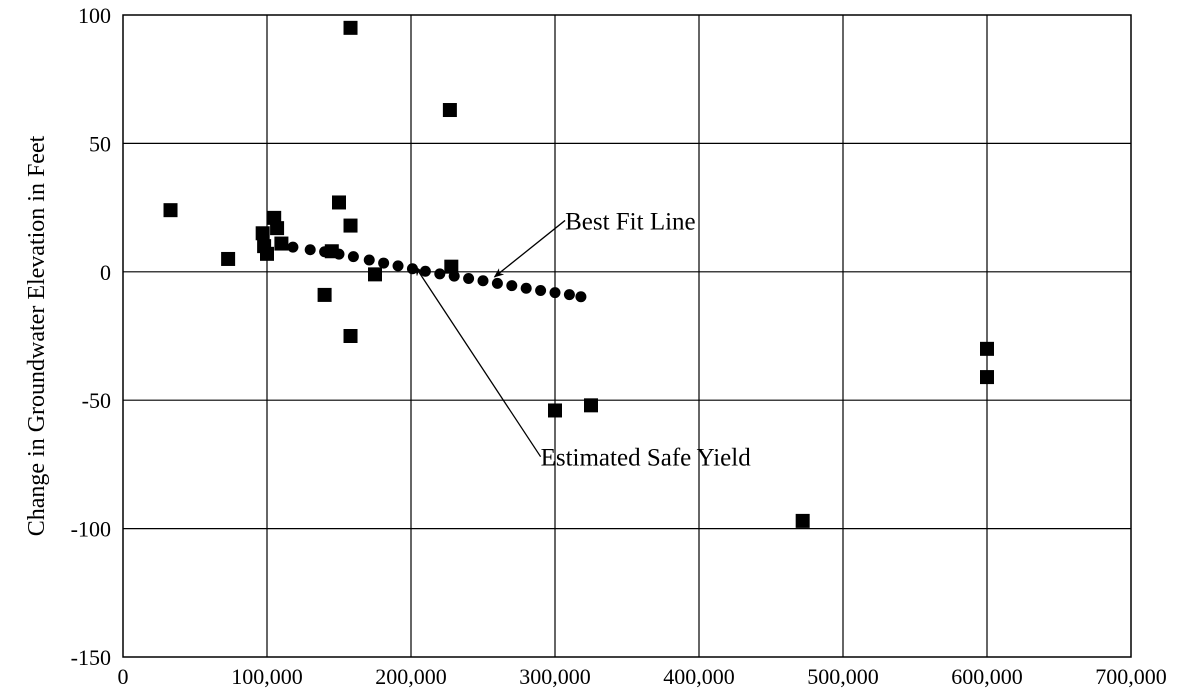 This screenshot has width=1179, height=692. I want to click on y-axis-title: Change in Groundwater Elevation in Feet, so click(37, 335).